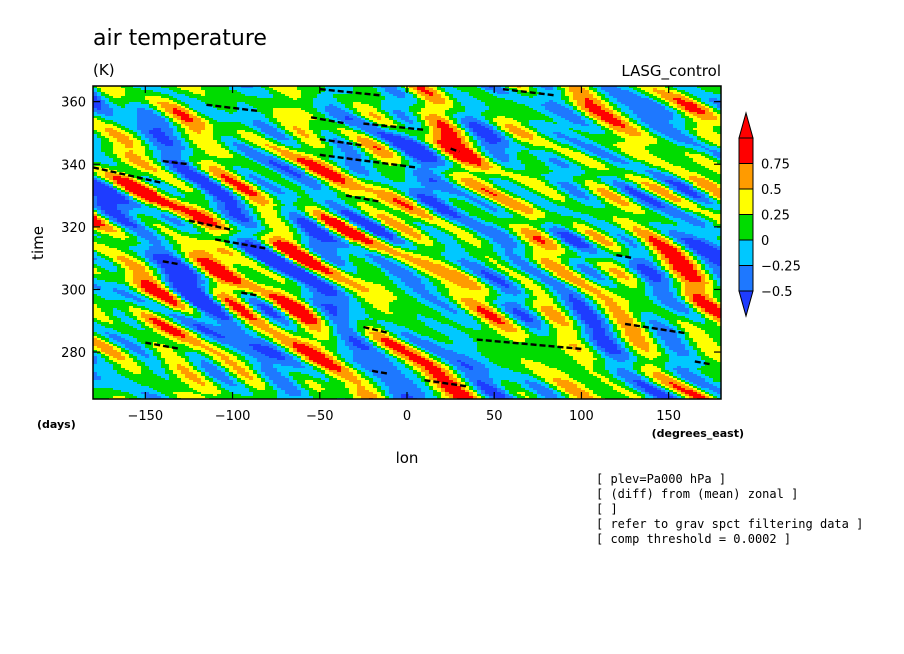  What do you see at coordinates (319, 416) in the screenshot?
I see `x-tick-label-2: −50` at bounding box center [319, 416].